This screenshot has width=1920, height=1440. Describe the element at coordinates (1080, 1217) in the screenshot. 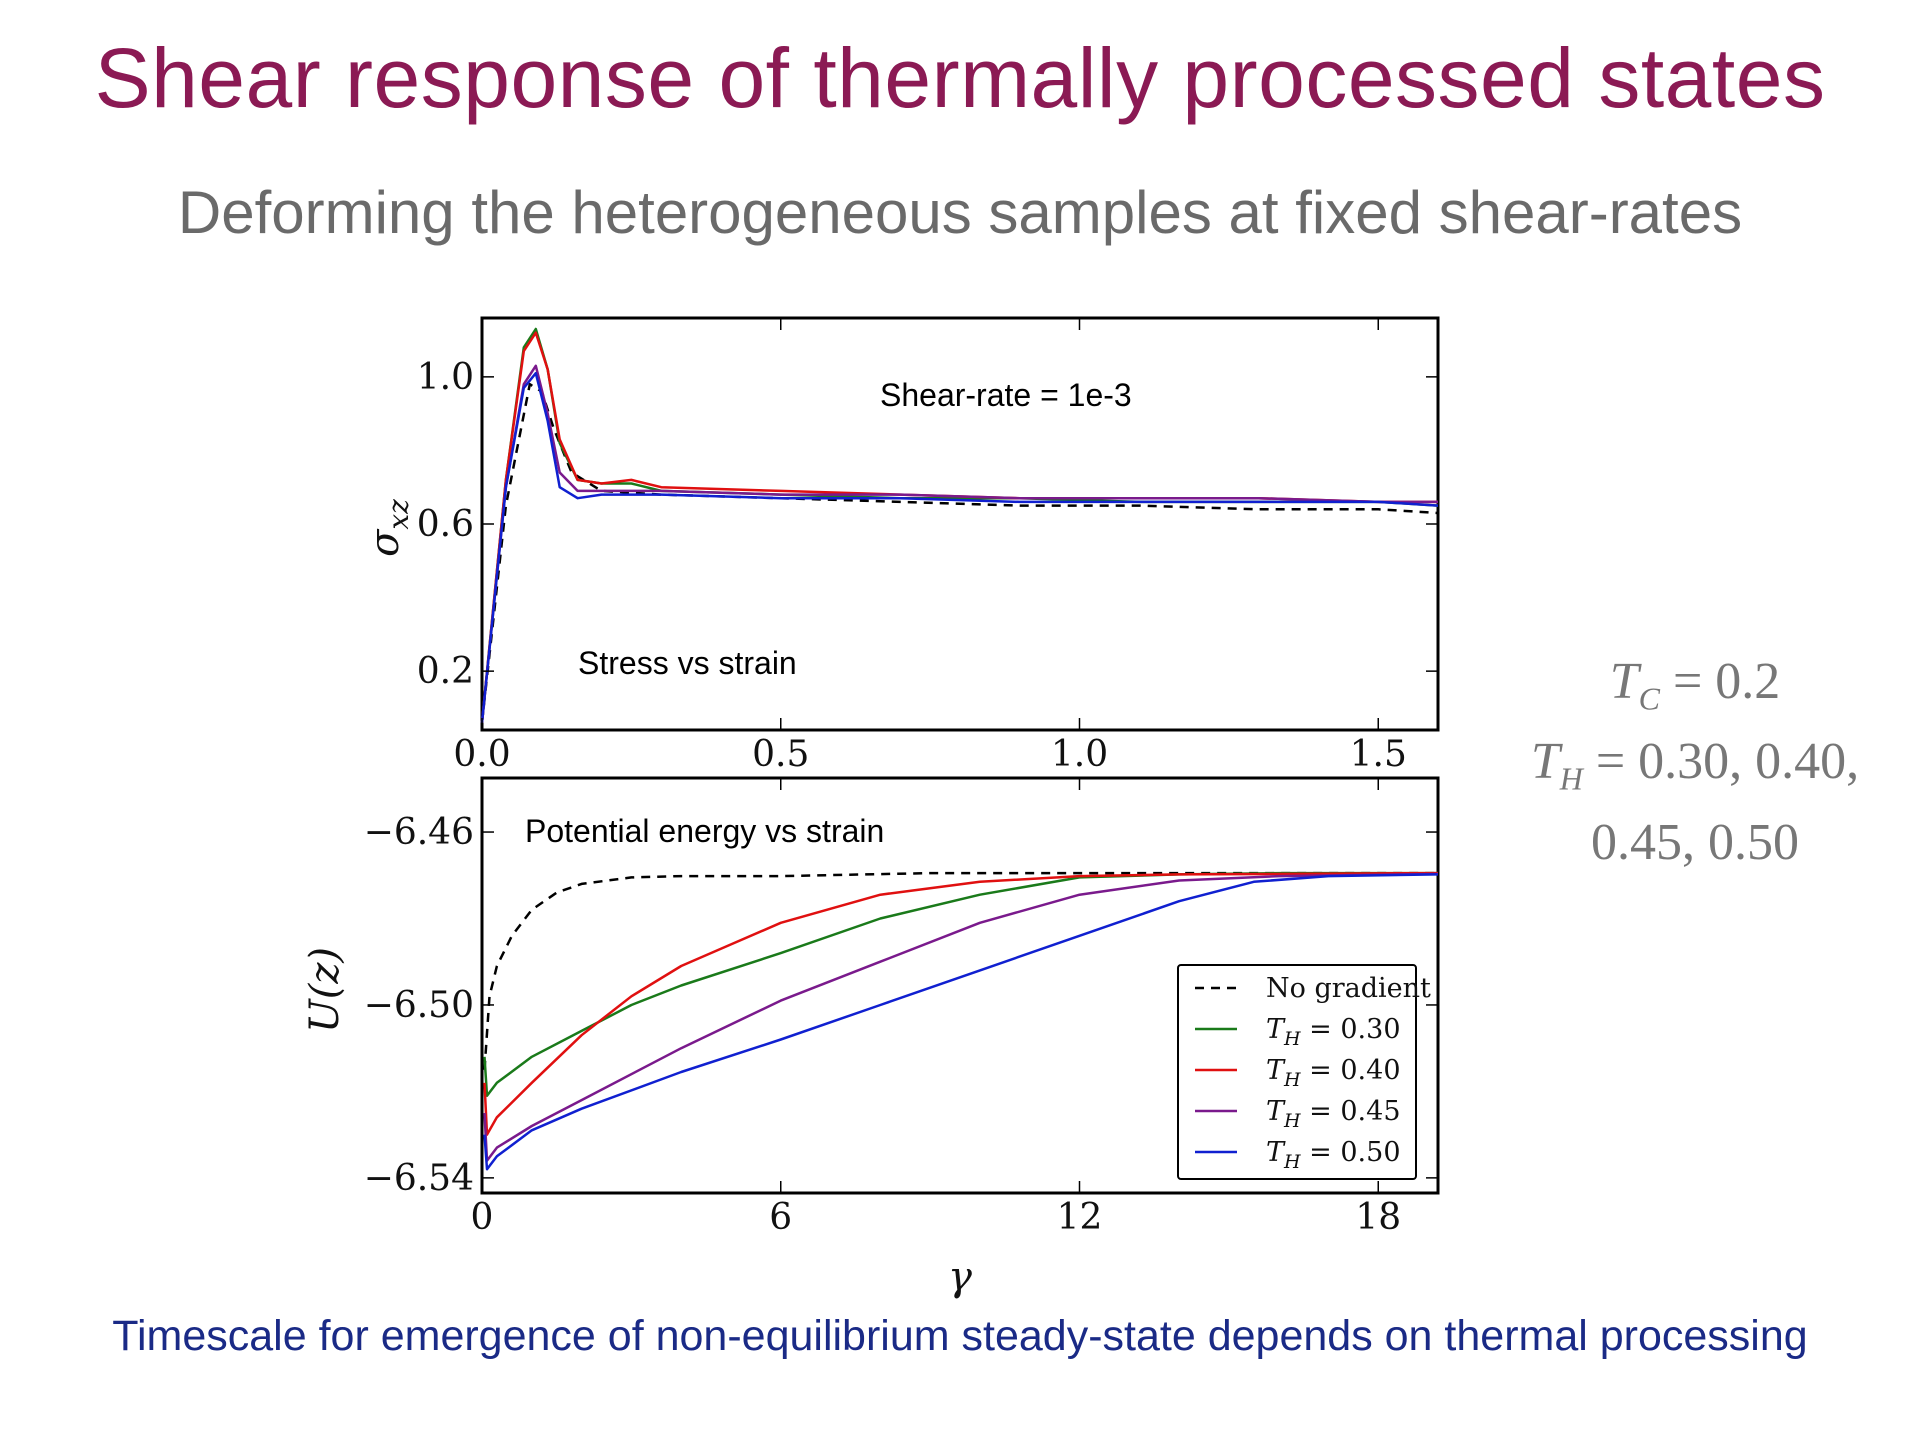

I see `x-tick-label: 12` at that location.